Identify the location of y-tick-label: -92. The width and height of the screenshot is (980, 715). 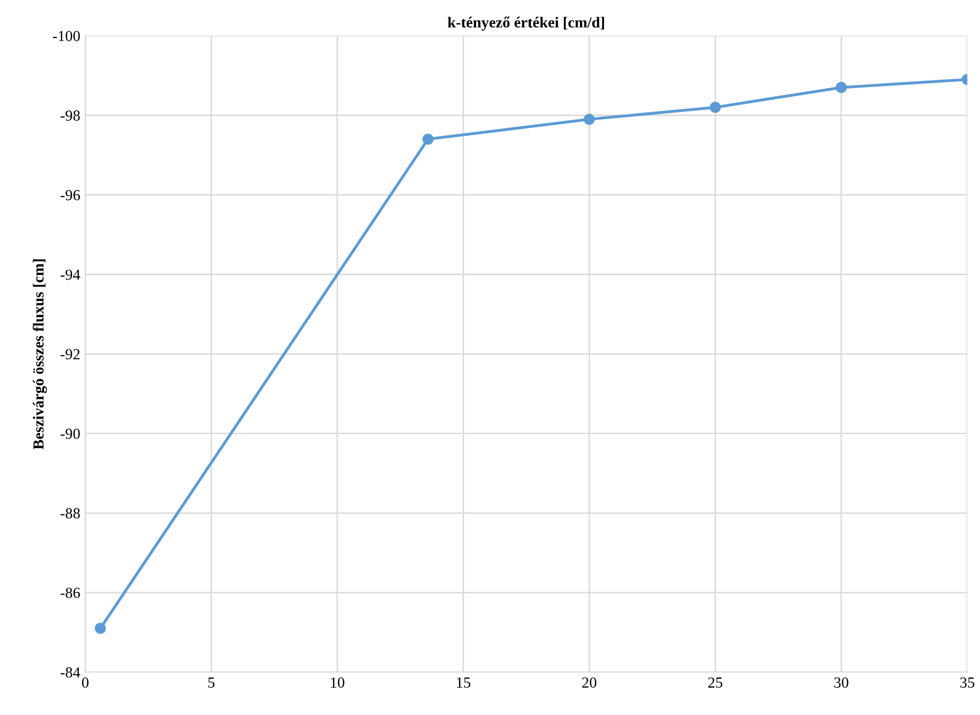
(70, 354).